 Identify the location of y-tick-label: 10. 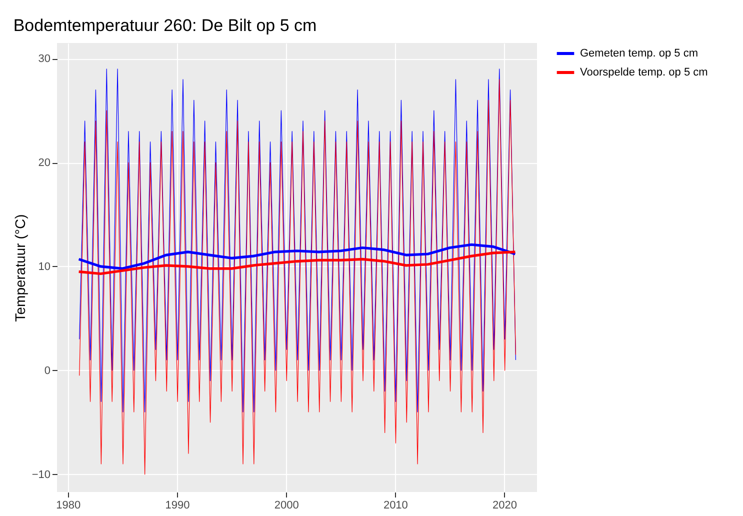
(44, 266).